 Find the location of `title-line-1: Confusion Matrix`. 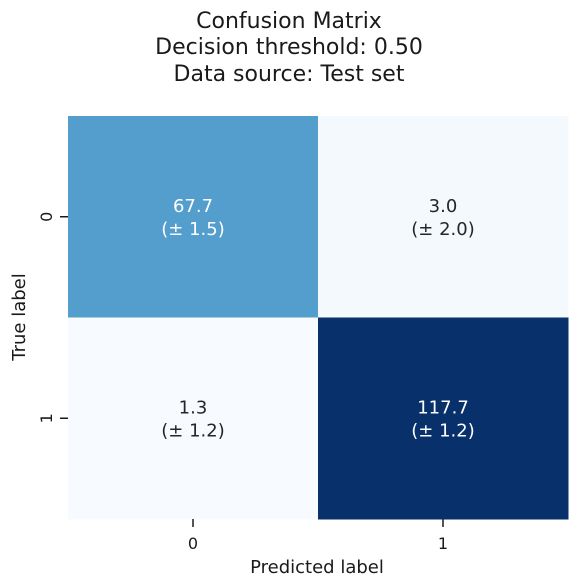

title-line-1: Confusion Matrix is located at coordinates (289, 21).